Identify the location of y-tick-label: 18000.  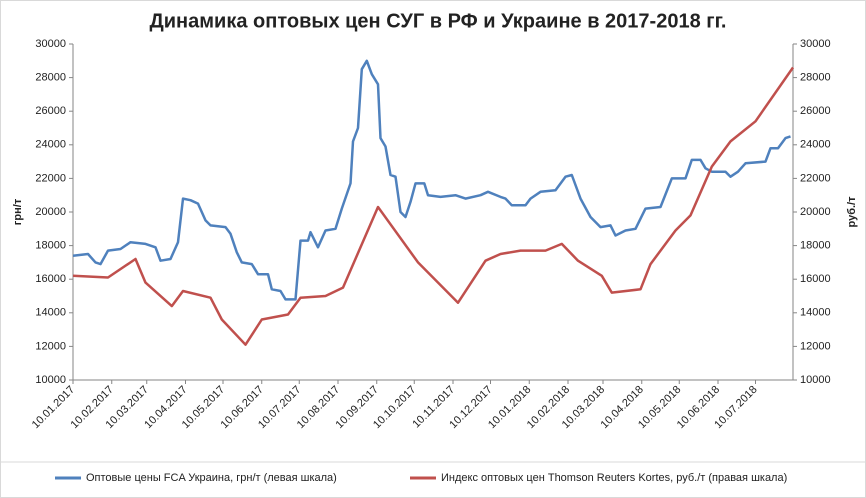
(50, 246).